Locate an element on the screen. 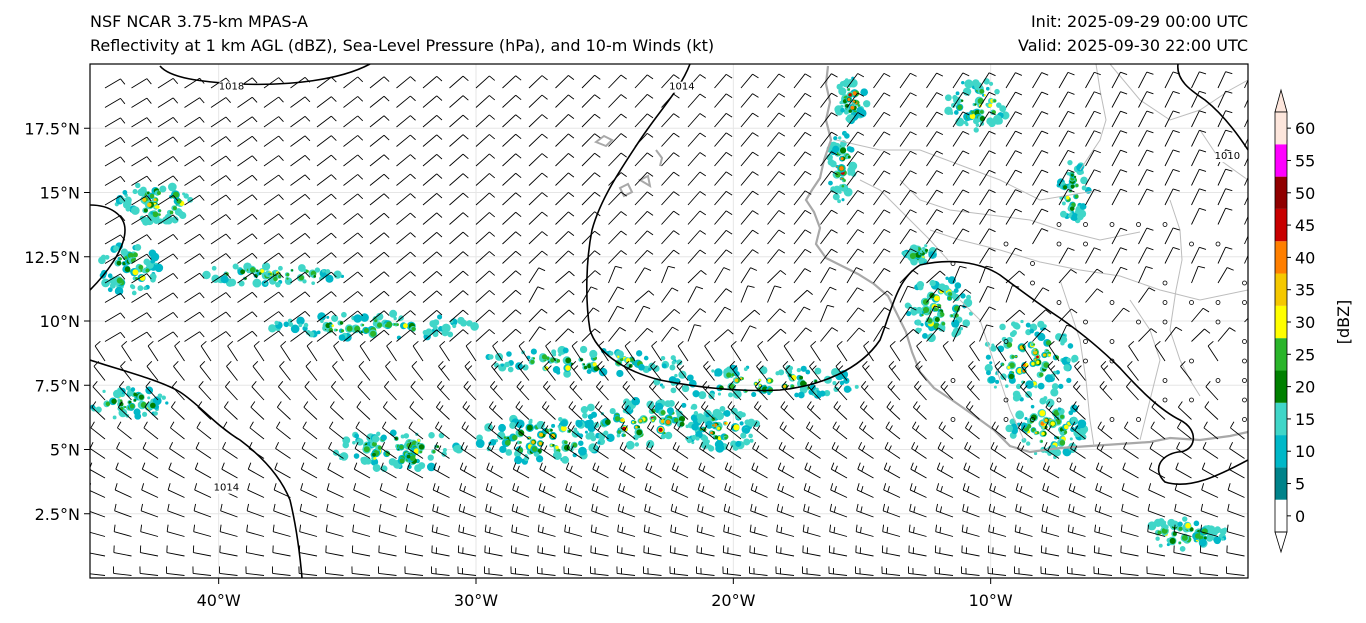 The image size is (1366, 623). colorbar-tick-label: 30 is located at coordinates (1305, 322).